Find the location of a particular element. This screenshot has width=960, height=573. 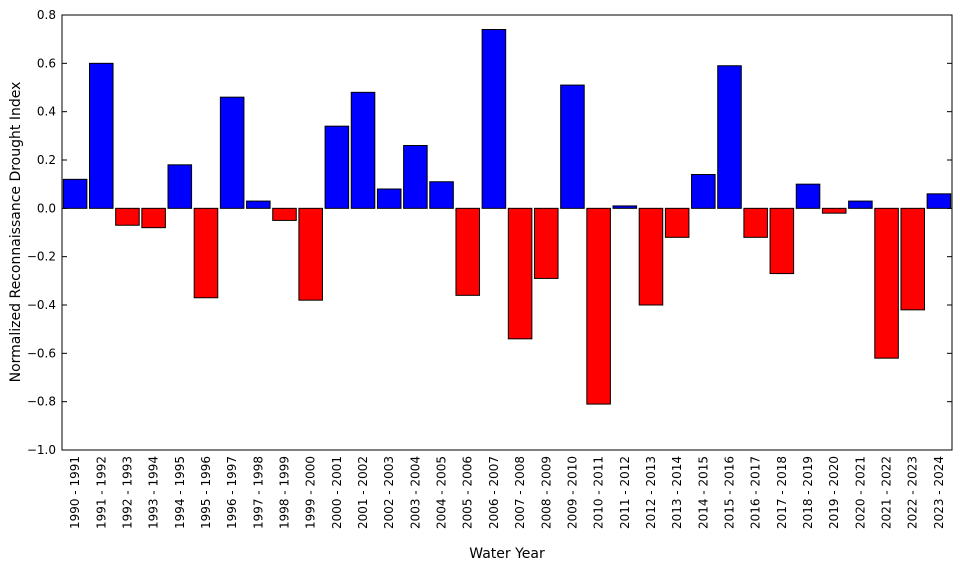

x-tick-label: 2004 - 2005 is located at coordinates (442, 492).